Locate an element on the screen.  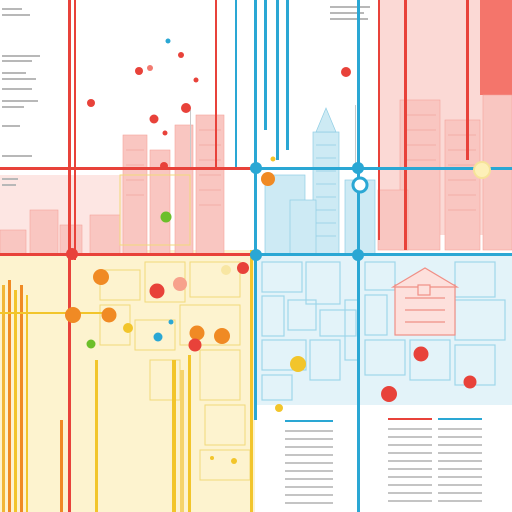
central-tower-spire is located at coordinates (326, 120).